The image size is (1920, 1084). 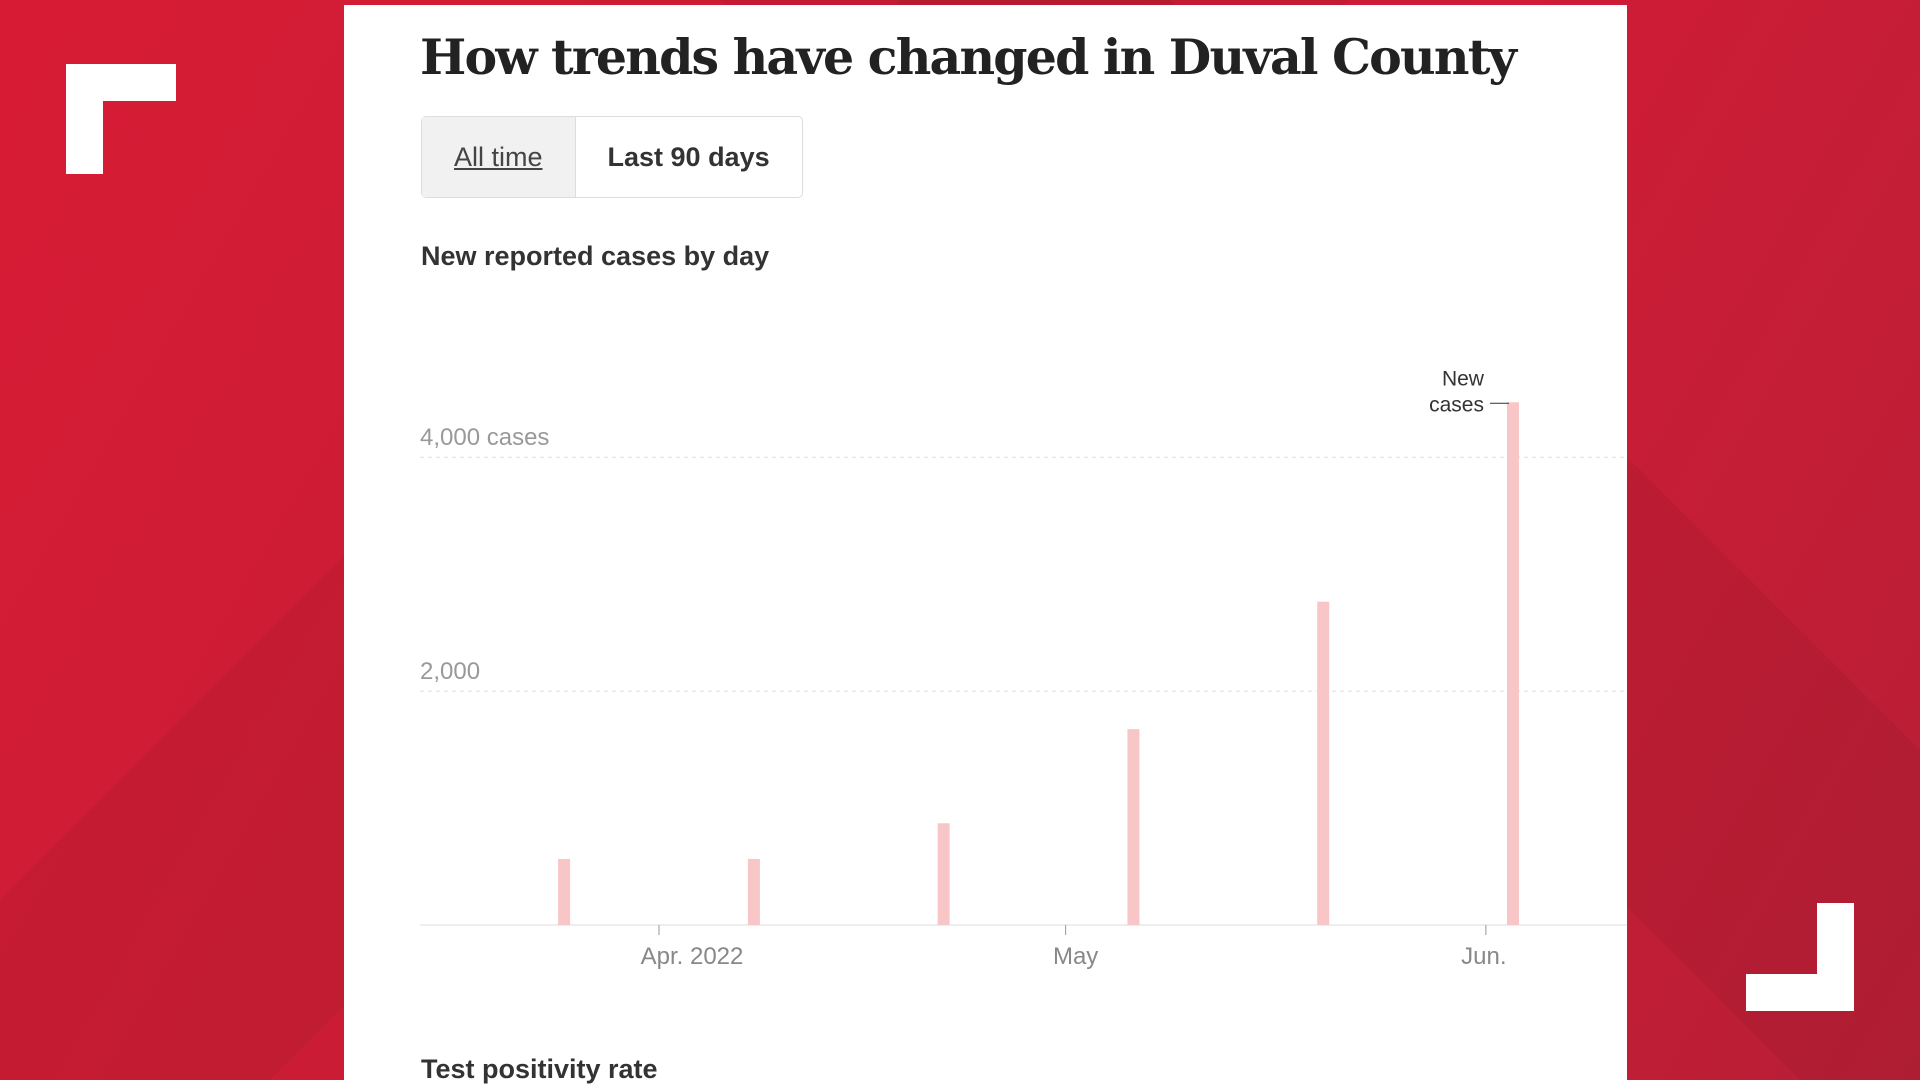 What do you see at coordinates (1463, 378) in the screenshot?
I see `annotation-line1: New` at bounding box center [1463, 378].